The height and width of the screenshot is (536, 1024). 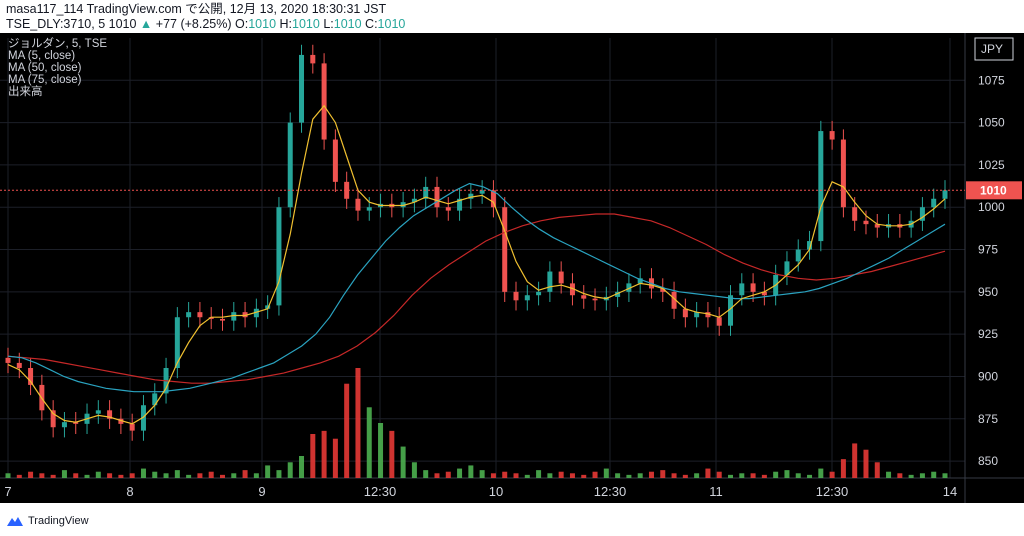 I want to click on time-tick-label: 9, so click(x=261, y=491).